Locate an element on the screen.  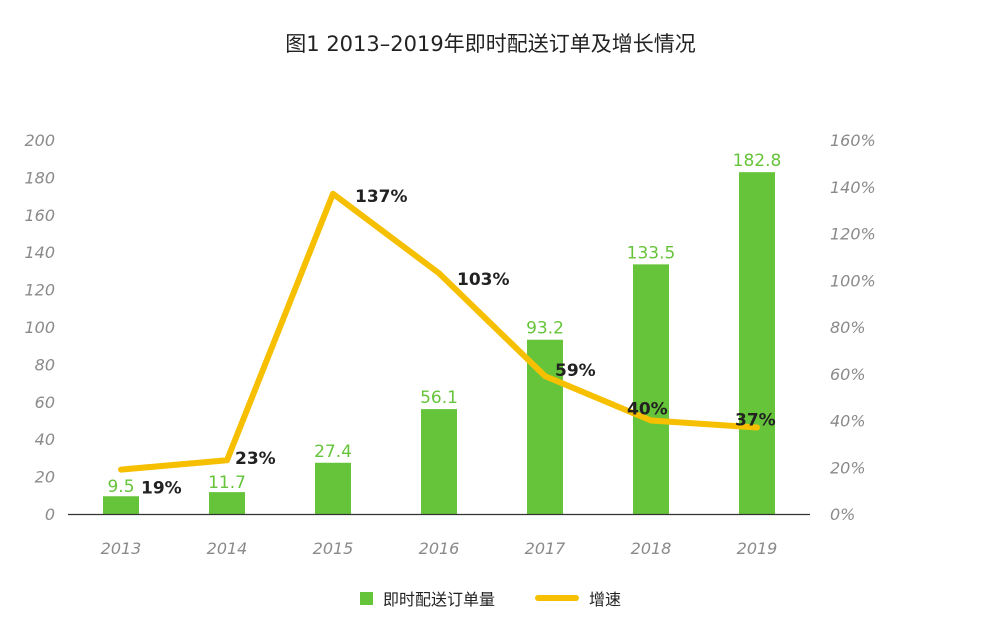
y-left-tick-label: 20 is located at coordinates (45, 477).